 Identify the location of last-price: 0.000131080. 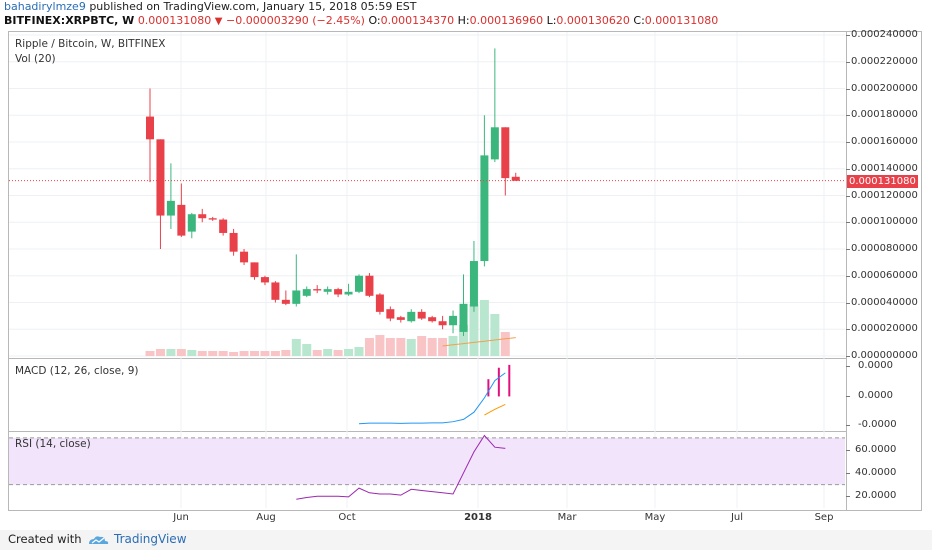
(174, 20).